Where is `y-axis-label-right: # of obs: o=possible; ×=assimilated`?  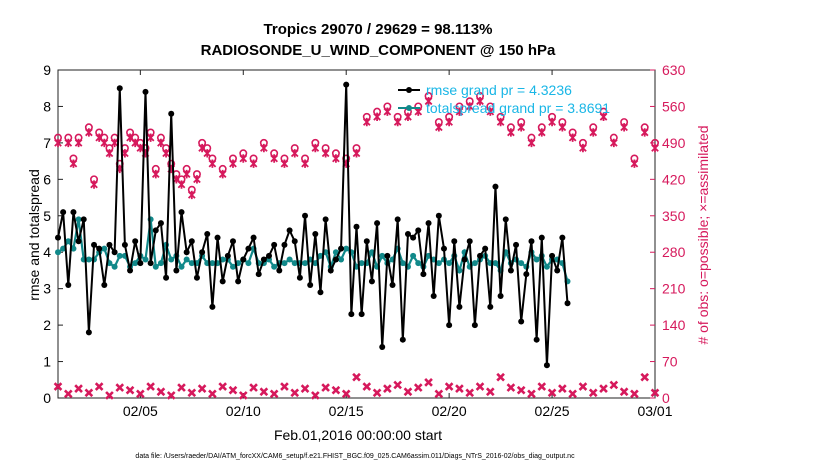 y-axis-label-right: # of obs: o=possible; ×=assimilated is located at coordinates (703, 234).